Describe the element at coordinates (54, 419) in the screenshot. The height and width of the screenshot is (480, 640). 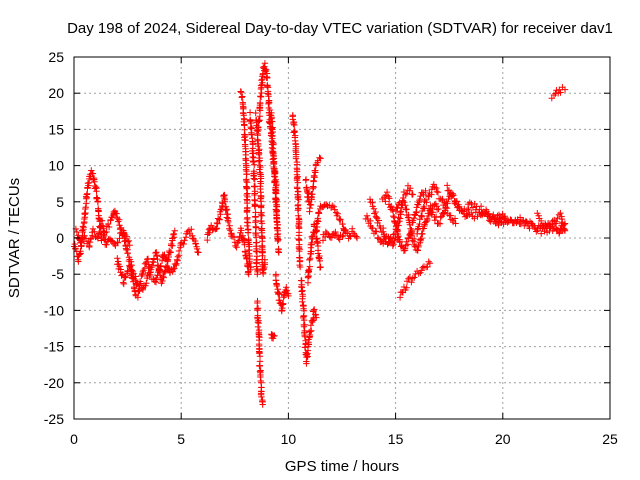
I see `y-tick-label: -25` at that location.